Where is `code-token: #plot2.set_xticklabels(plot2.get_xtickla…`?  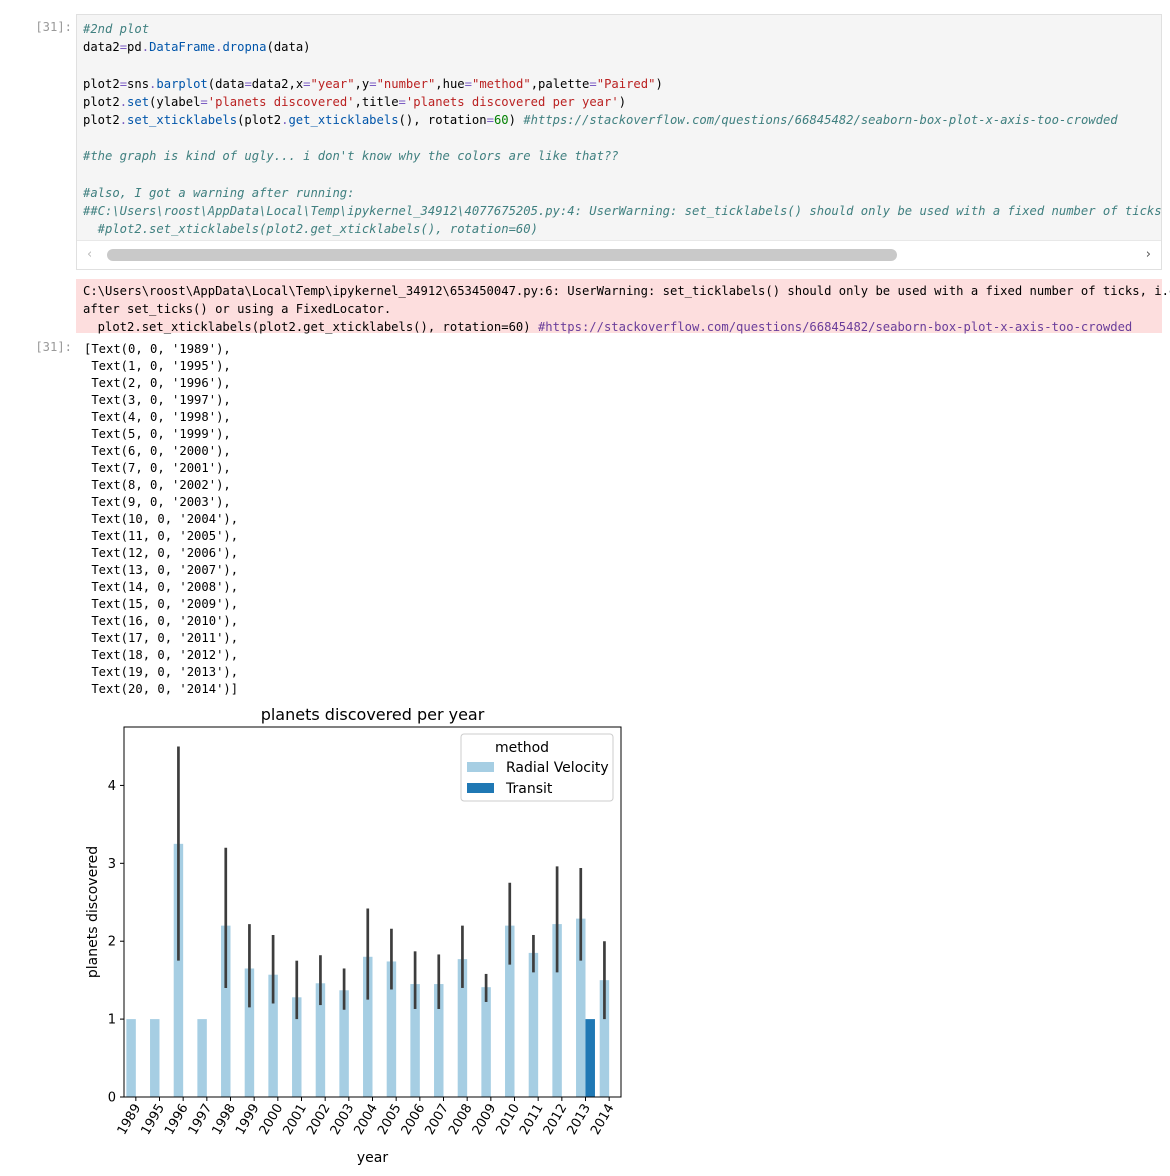
code-token: #plot2.set_xticklabels(plot2.get_xtickla… is located at coordinates (310, 229).